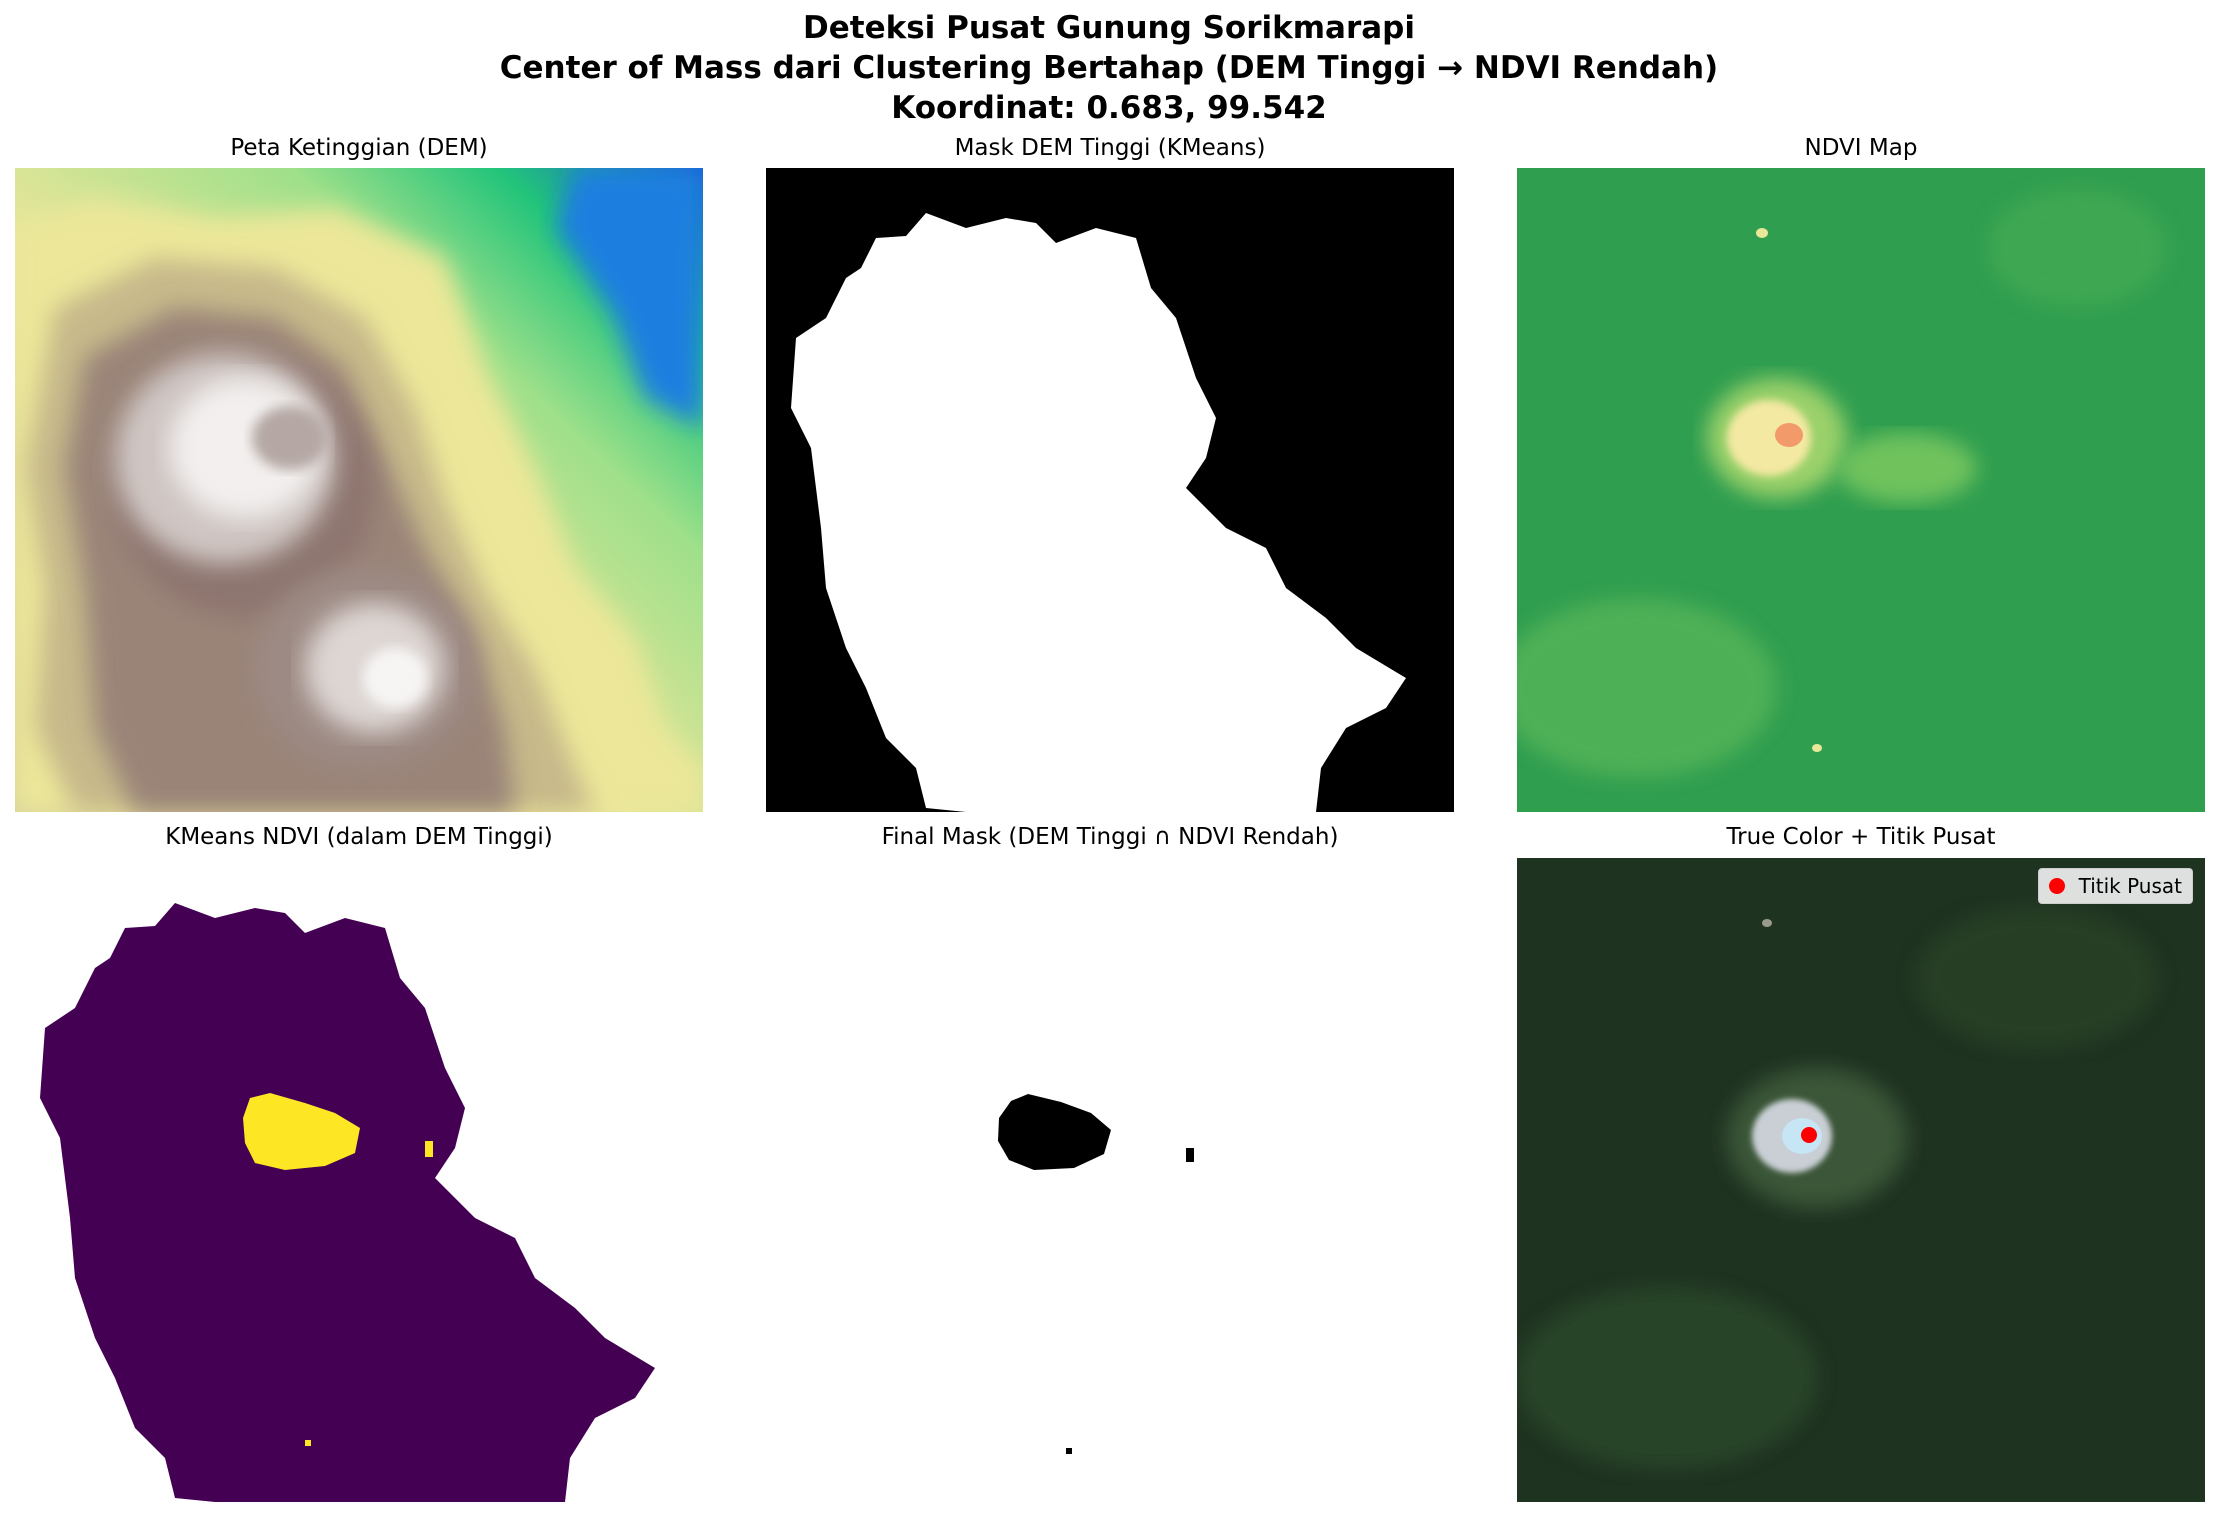  Describe the element at coordinates (347, 1202) in the screenshot. I see `kmeans-cluster-low` at that location.